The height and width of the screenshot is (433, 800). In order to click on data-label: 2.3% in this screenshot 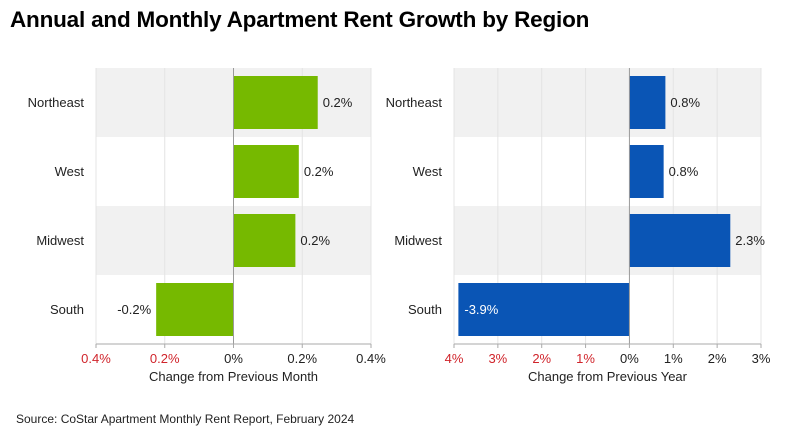, I will do `click(750, 240)`.